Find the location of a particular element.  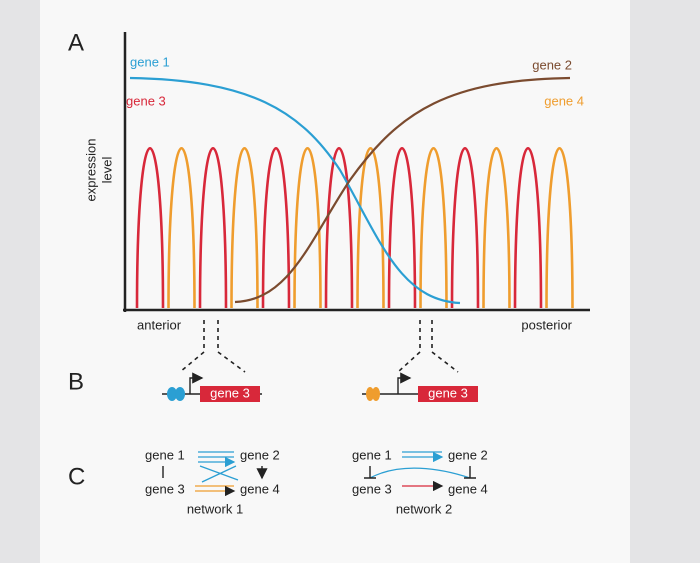

network-title: network 1 is located at coordinates (215, 508).